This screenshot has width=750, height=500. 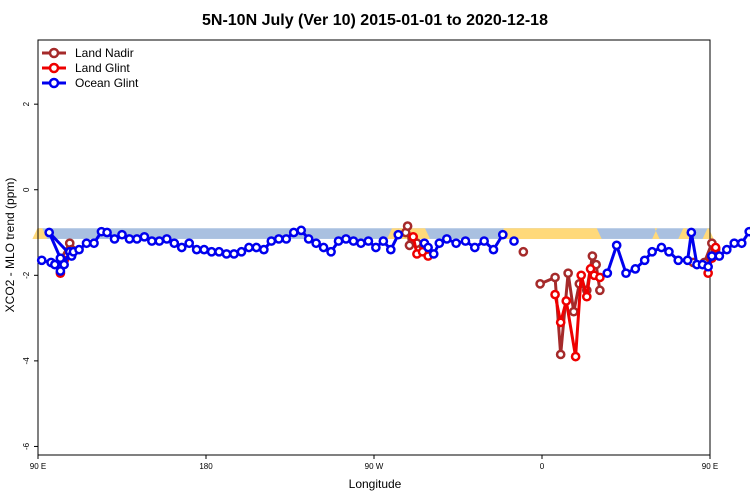 I want to click on ocean-band, so click(x=374, y=233).